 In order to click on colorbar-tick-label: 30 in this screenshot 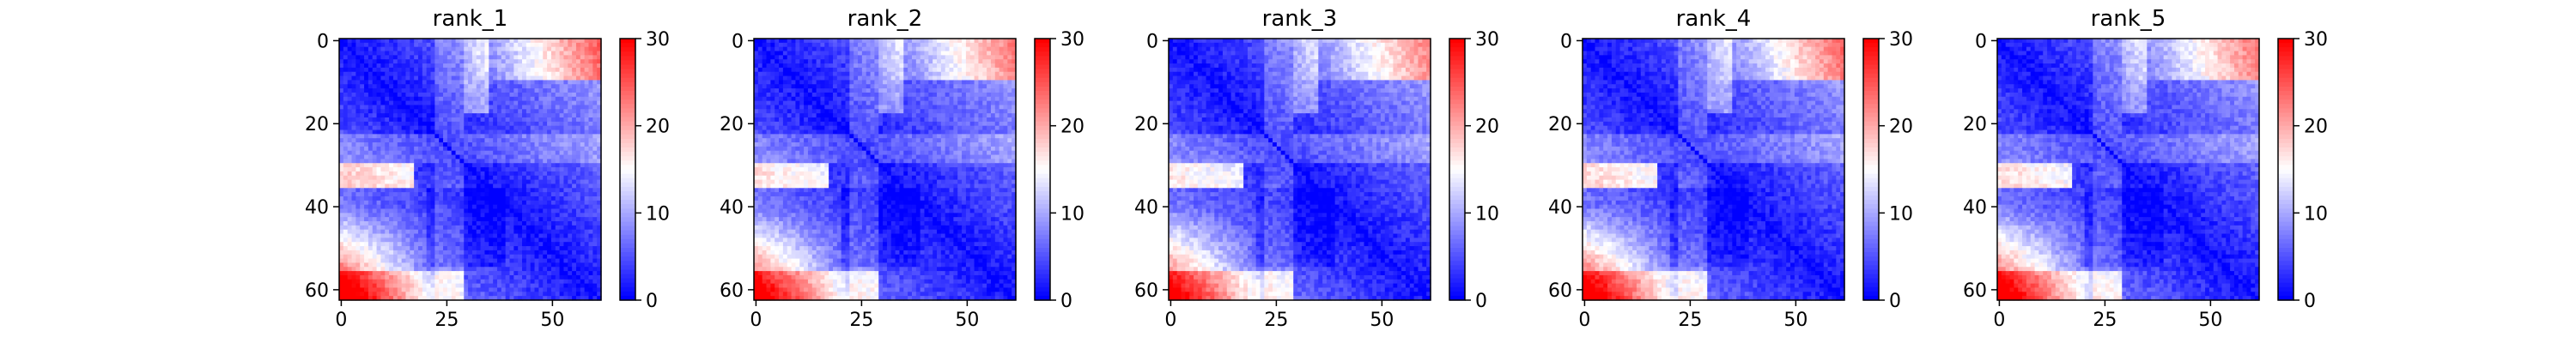, I will do `click(658, 40)`.